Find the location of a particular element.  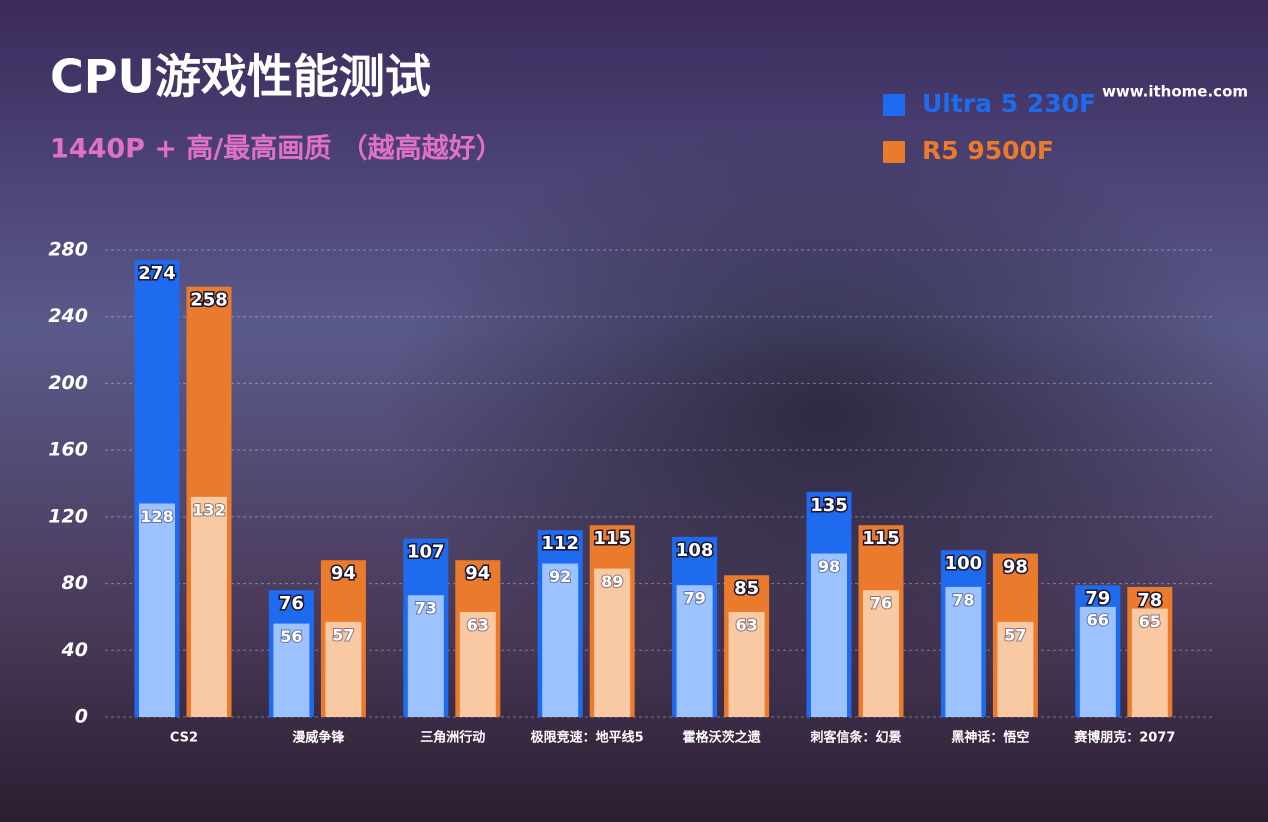

x-tick-label: 黑神话：悟空 is located at coordinates (990, 738).